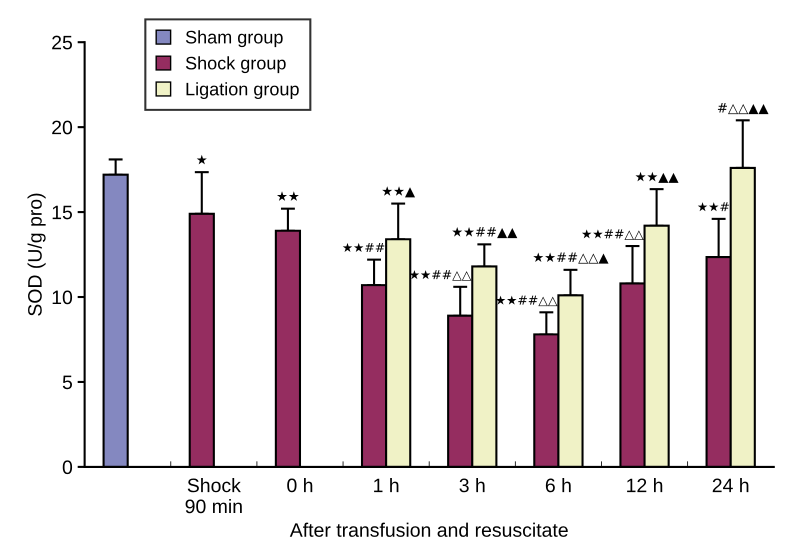 The image size is (806, 548). I want to click on x-tick-label: Shock 90 min, so click(214, 496).